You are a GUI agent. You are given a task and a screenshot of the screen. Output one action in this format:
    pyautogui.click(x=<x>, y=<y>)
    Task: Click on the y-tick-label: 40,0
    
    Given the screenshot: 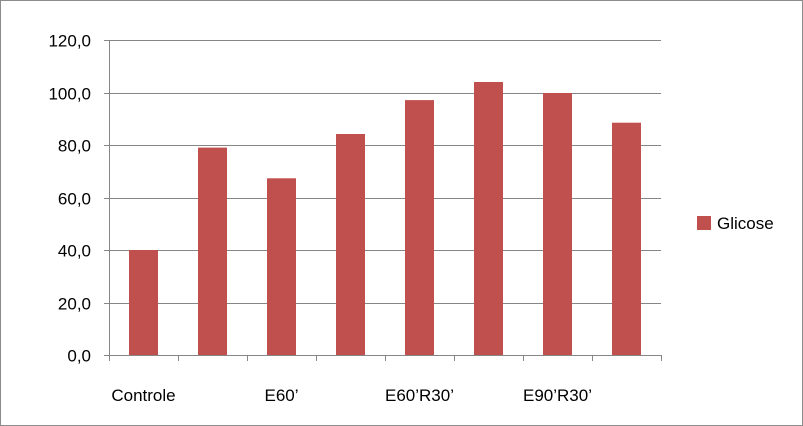 What is the action you would take?
    pyautogui.click(x=74, y=251)
    